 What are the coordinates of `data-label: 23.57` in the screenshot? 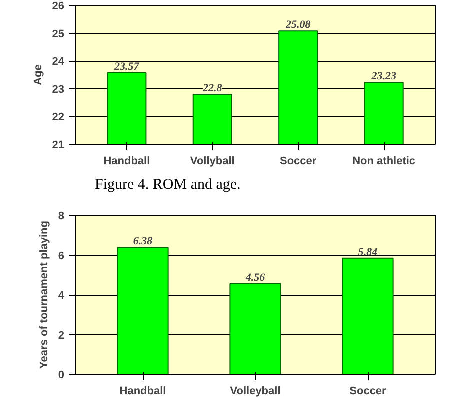 It's located at (127, 67).